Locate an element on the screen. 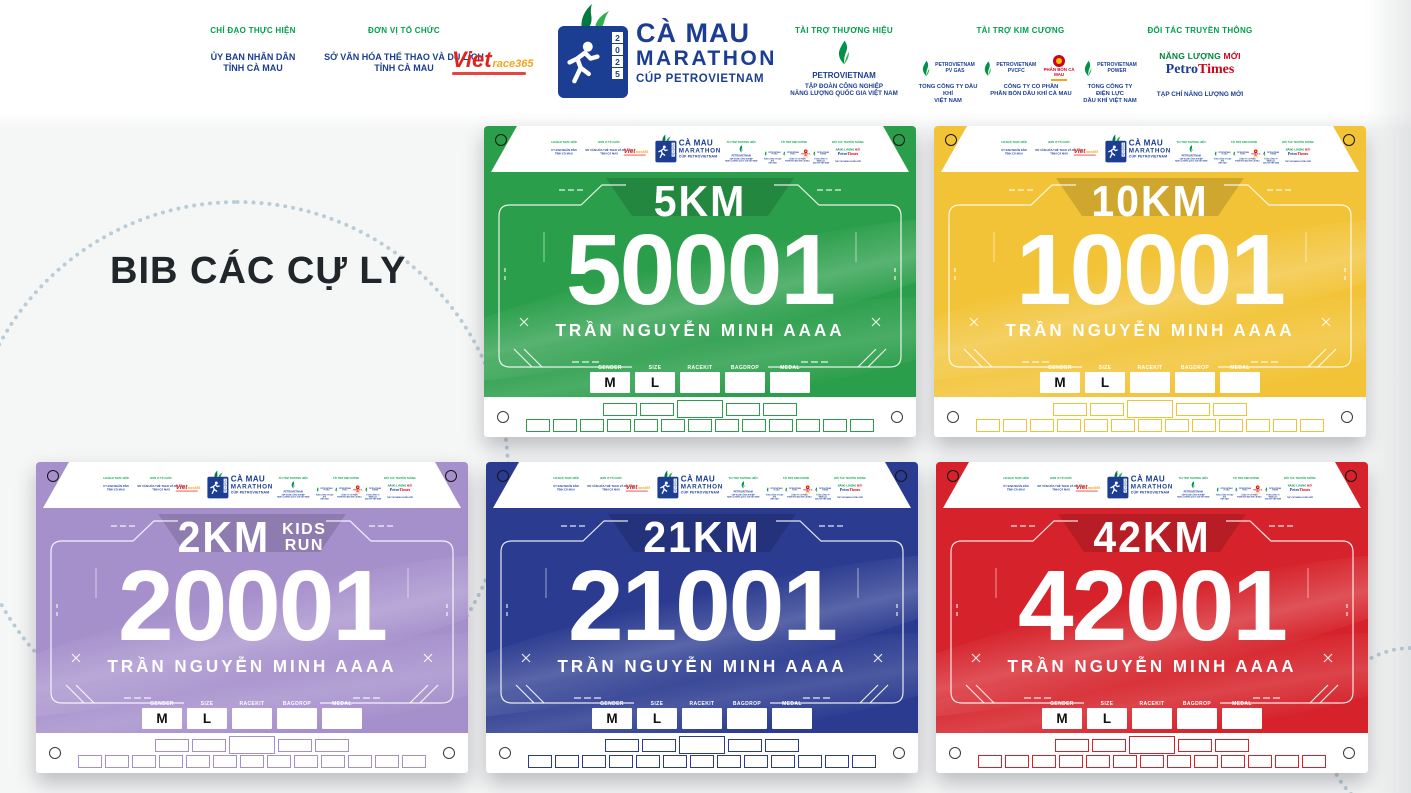 Image resolution: width=1411 pixels, height=793 pixels. gender-value: M is located at coordinates (612, 718).